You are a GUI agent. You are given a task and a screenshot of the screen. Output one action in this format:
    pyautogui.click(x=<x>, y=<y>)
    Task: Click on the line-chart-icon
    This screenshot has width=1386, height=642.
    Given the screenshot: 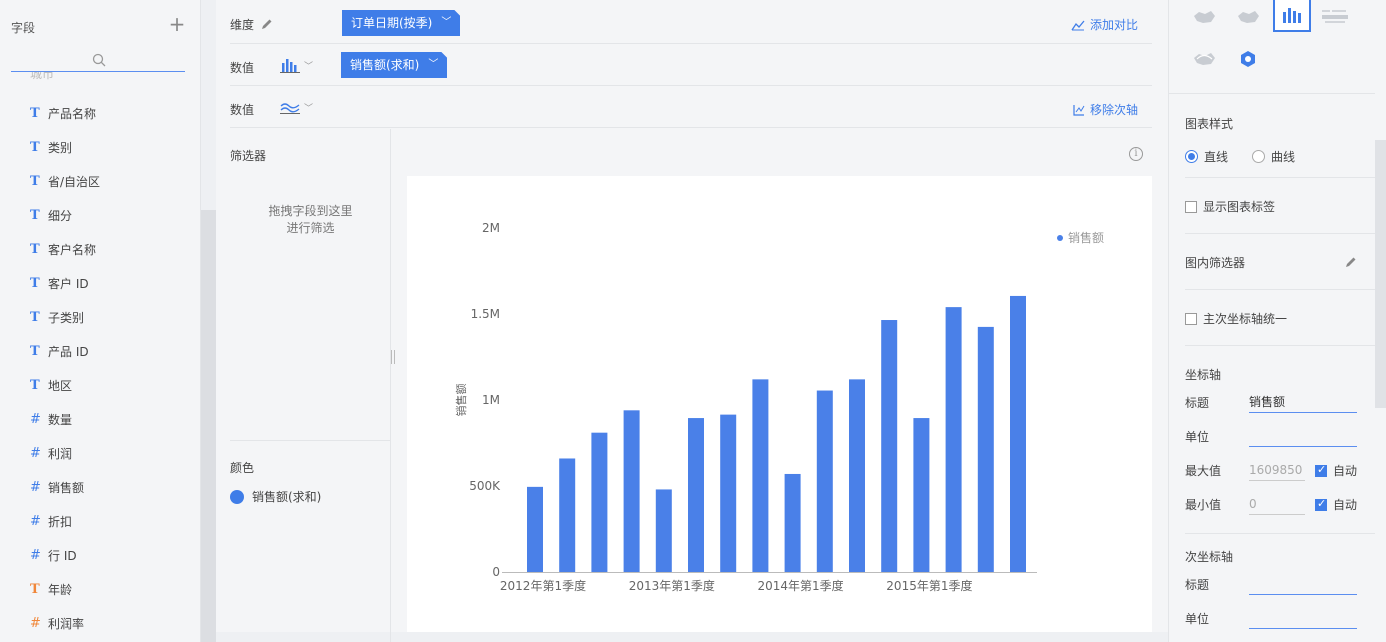 What is the action you would take?
    pyautogui.click(x=290, y=108)
    